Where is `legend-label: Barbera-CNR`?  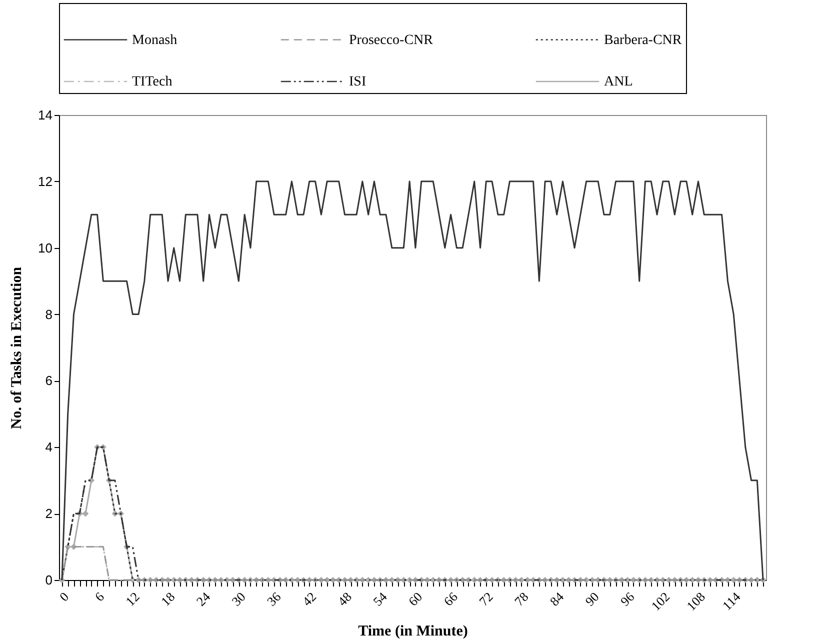
legend-label: Barbera-CNR is located at coordinates (643, 40).